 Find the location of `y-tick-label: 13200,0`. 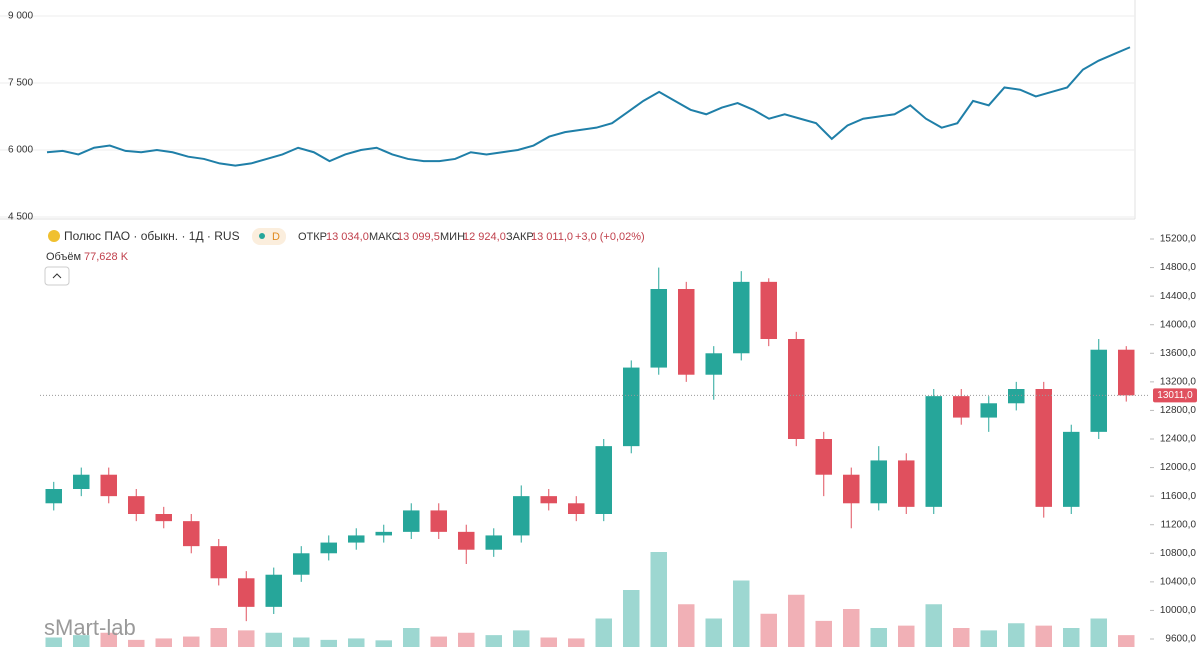

y-tick-label: 13200,0 is located at coordinates (1178, 381).